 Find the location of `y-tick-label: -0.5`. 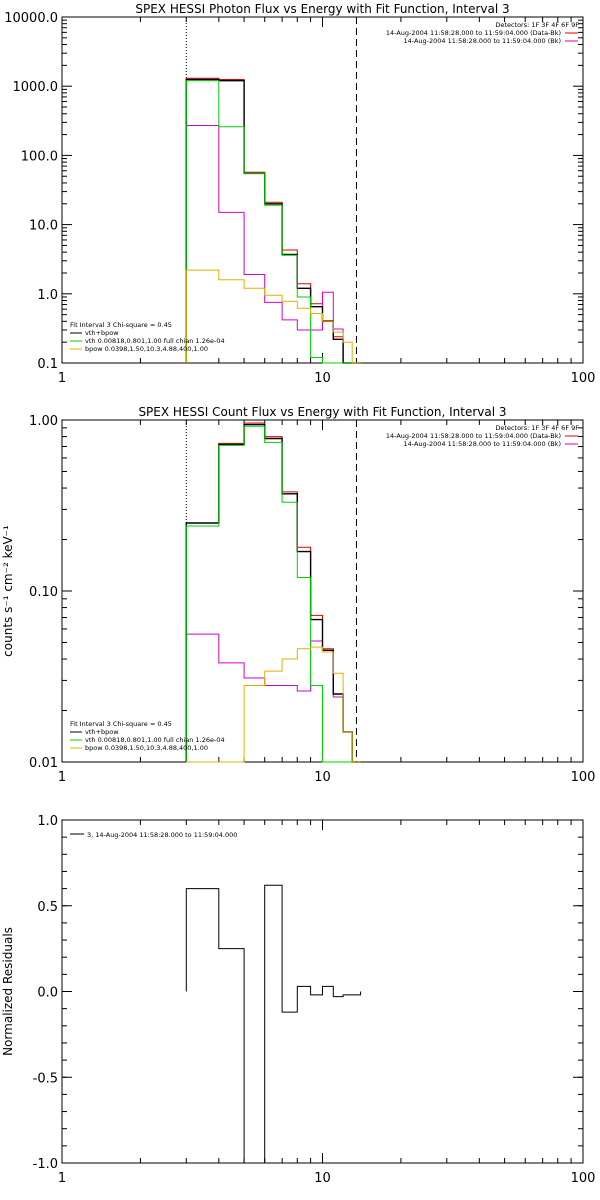

y-tick-label: -0.5 is located at coordinates (45, 1078).